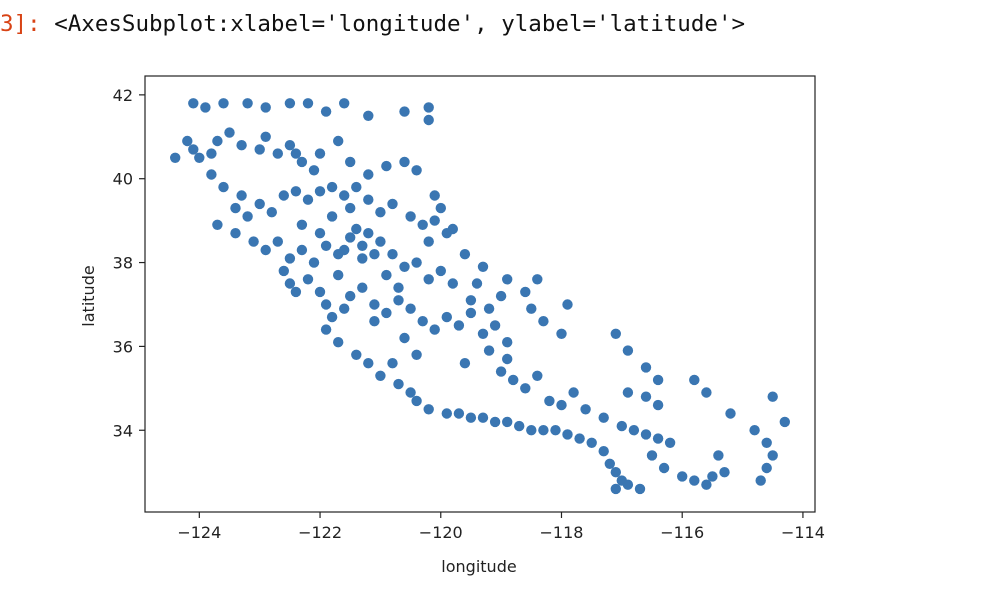  Describe the element at coordinates (199, 532) in the screenshot. I see `x-tick-label: −124` at that location.